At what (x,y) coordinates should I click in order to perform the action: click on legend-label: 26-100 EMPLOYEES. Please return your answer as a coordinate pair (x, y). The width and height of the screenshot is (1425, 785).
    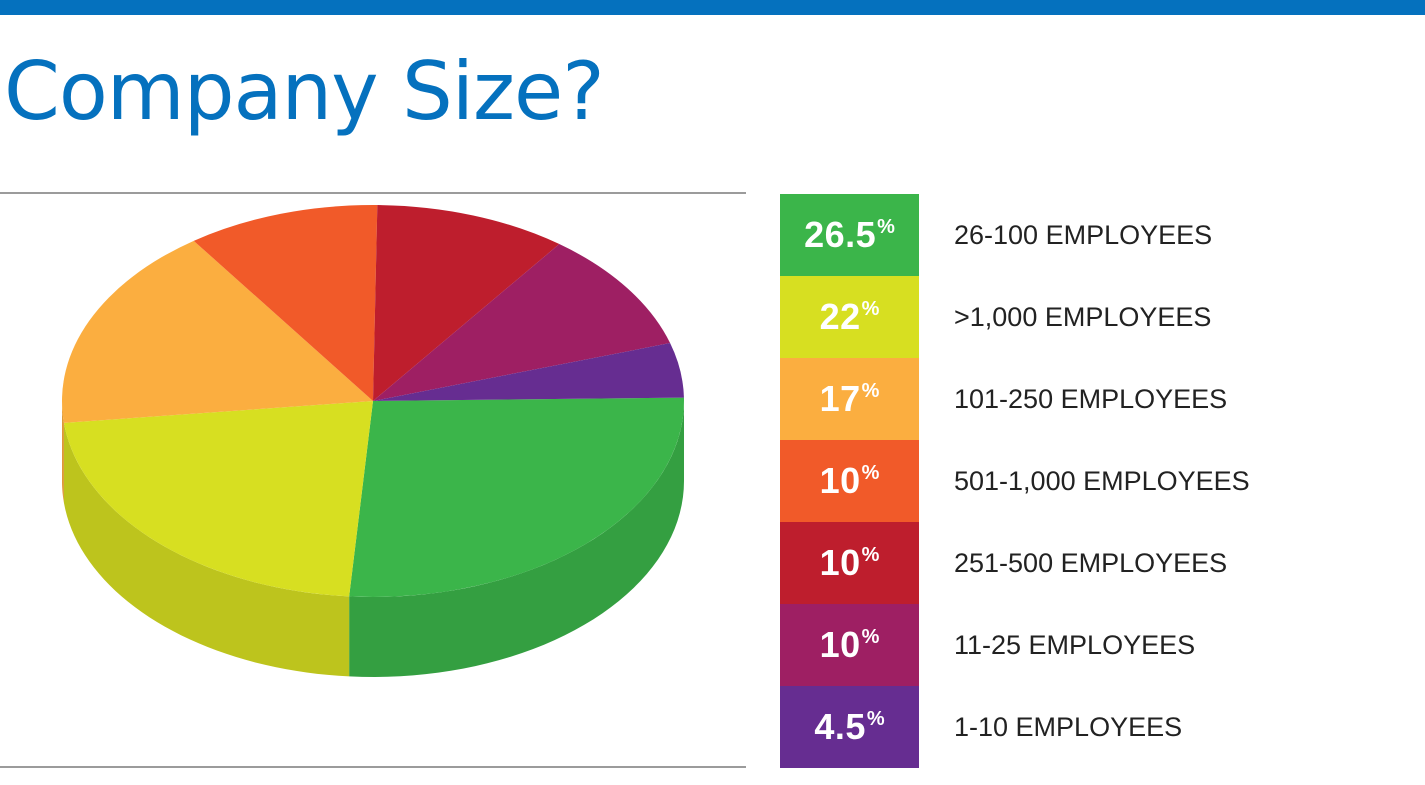
    Looking at the image, I should click on (1083, 235).